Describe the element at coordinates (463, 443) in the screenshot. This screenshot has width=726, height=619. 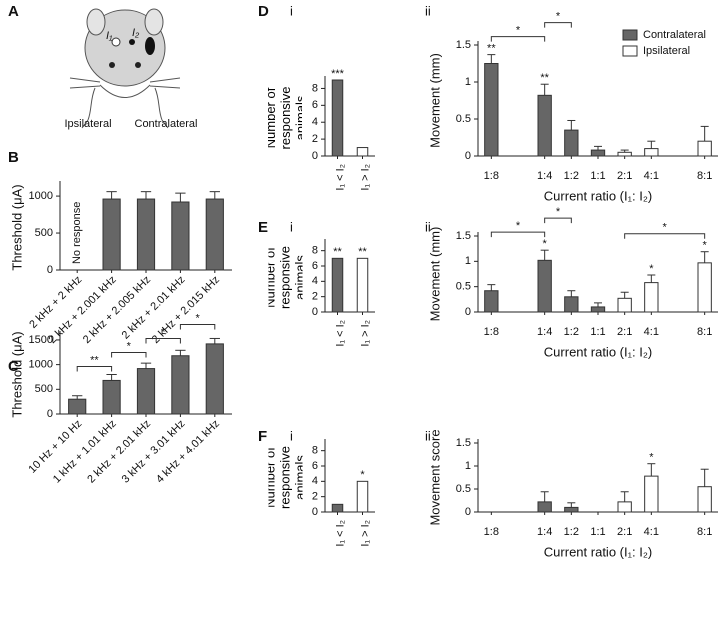
I see `y-tick-label: 1.5` at that location.